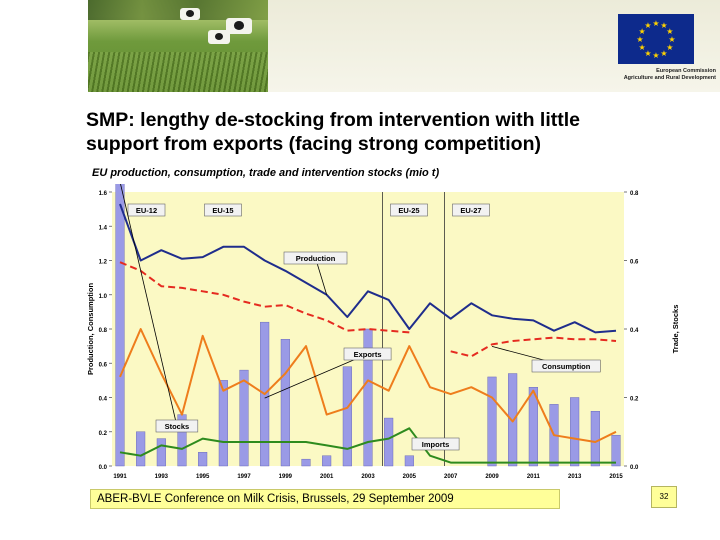 This screenshot has height=540, width=720. What do you see at coordinates (634, 263) in the screenshot?
I see `y-right-tick-label: 0.6` at bounding box center [634, 263].